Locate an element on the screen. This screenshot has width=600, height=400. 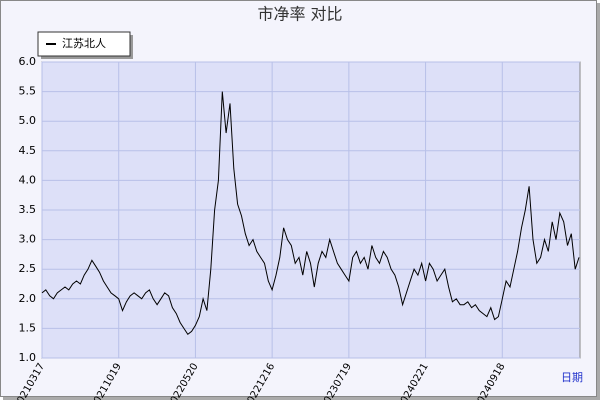
y-tick-label: 1.0 is located at coordinates (28, 357).